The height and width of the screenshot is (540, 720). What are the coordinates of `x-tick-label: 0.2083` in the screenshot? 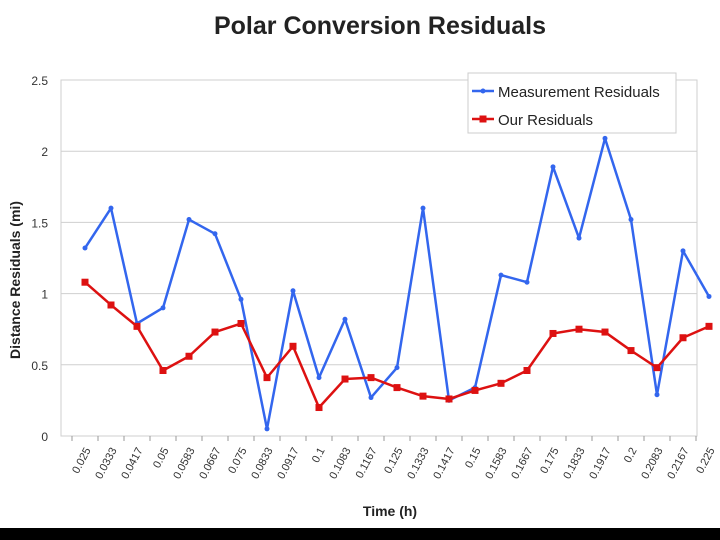 It's located at (652, 463).